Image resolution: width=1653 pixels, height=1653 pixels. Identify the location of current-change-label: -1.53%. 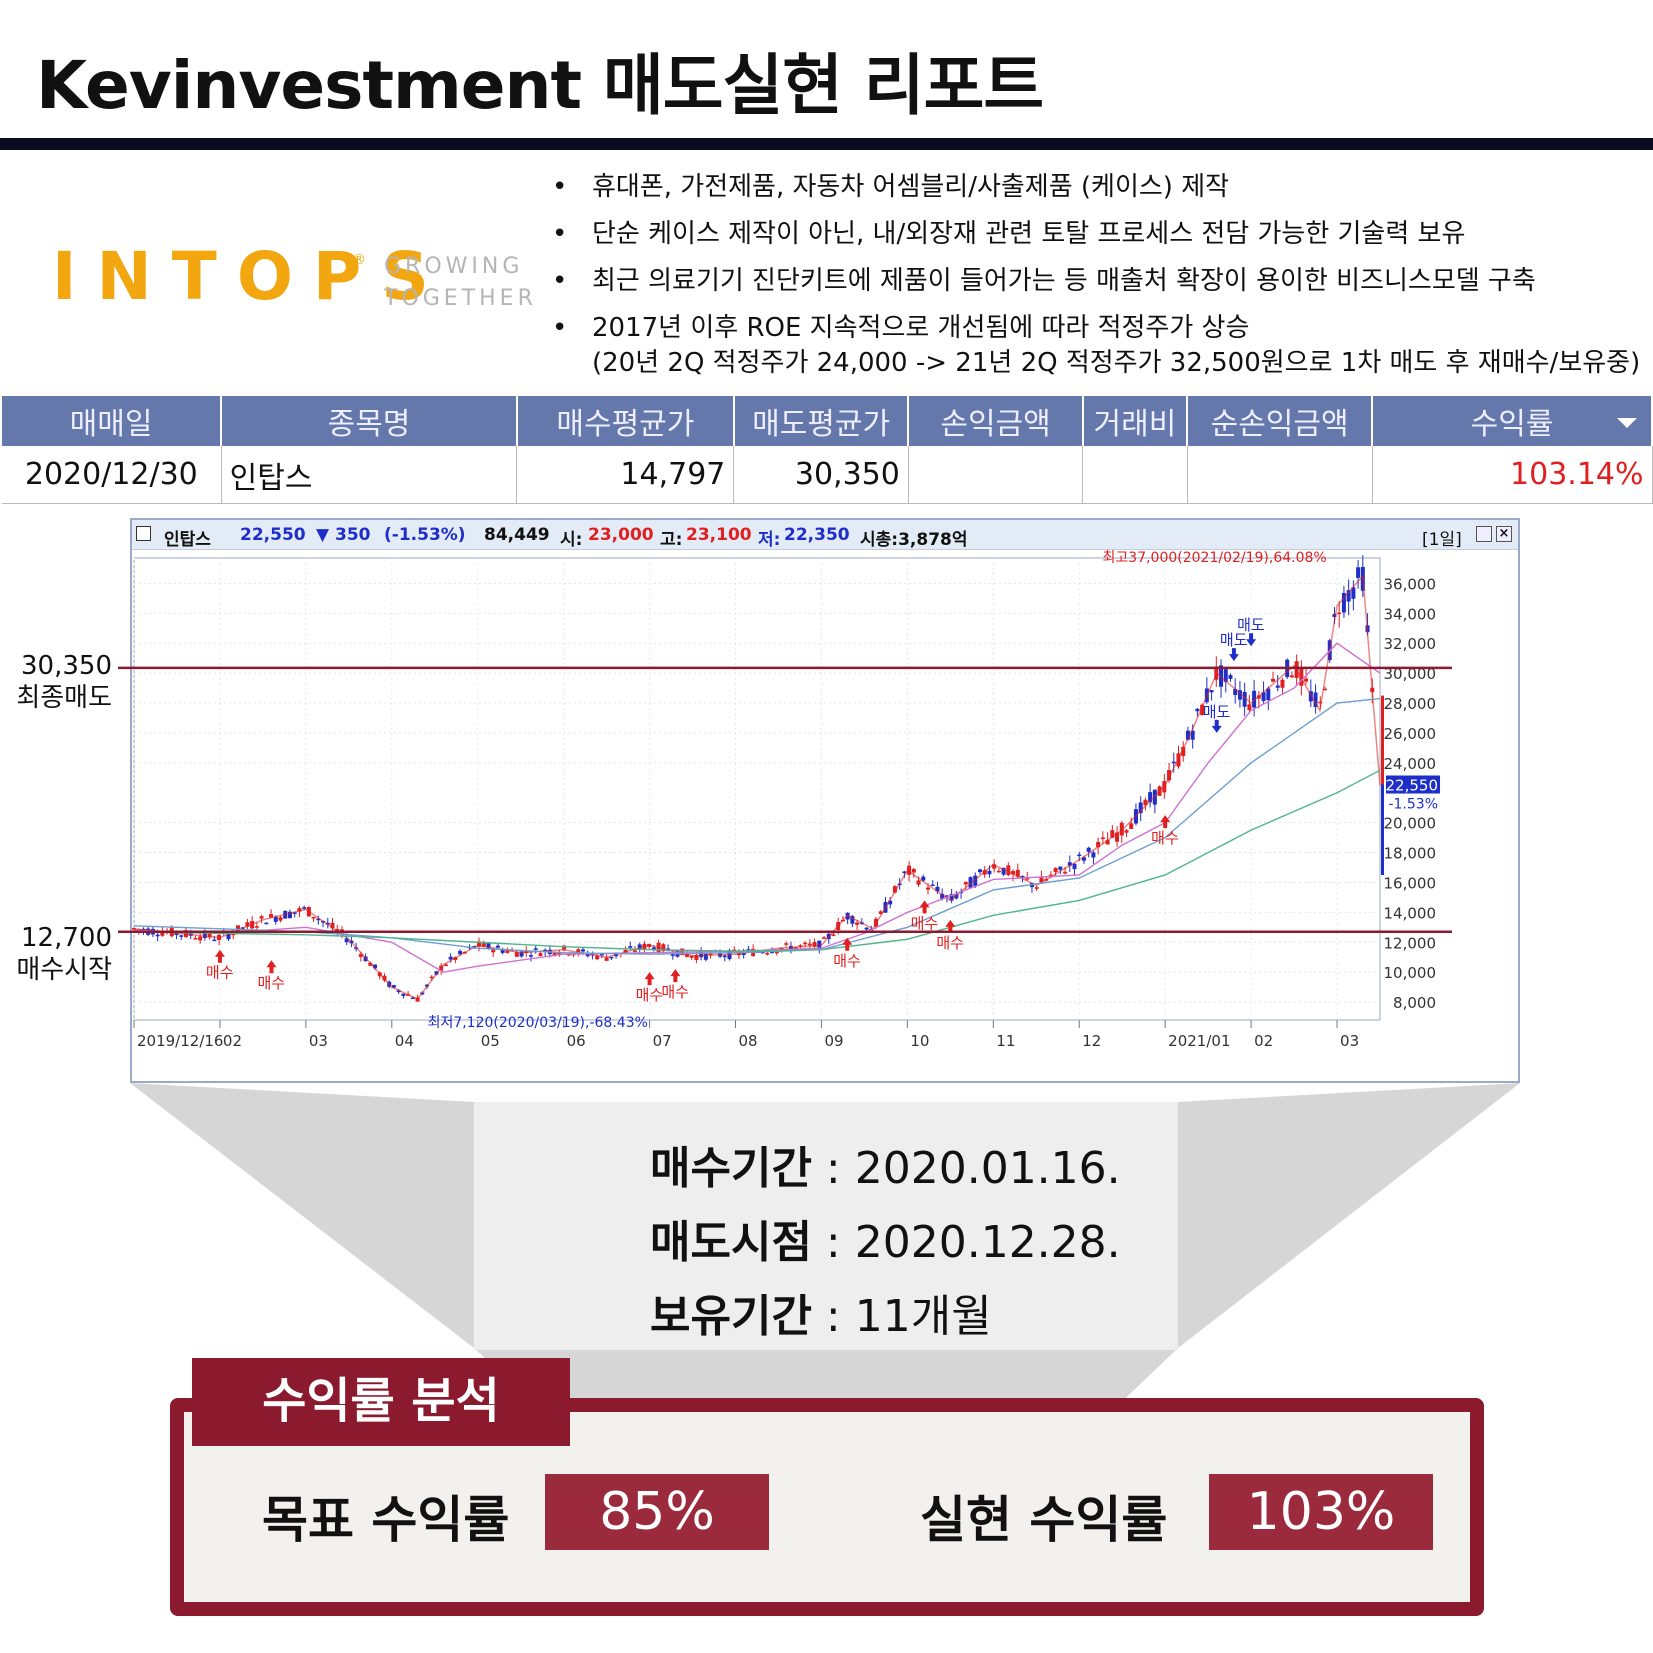
(1413, 805).